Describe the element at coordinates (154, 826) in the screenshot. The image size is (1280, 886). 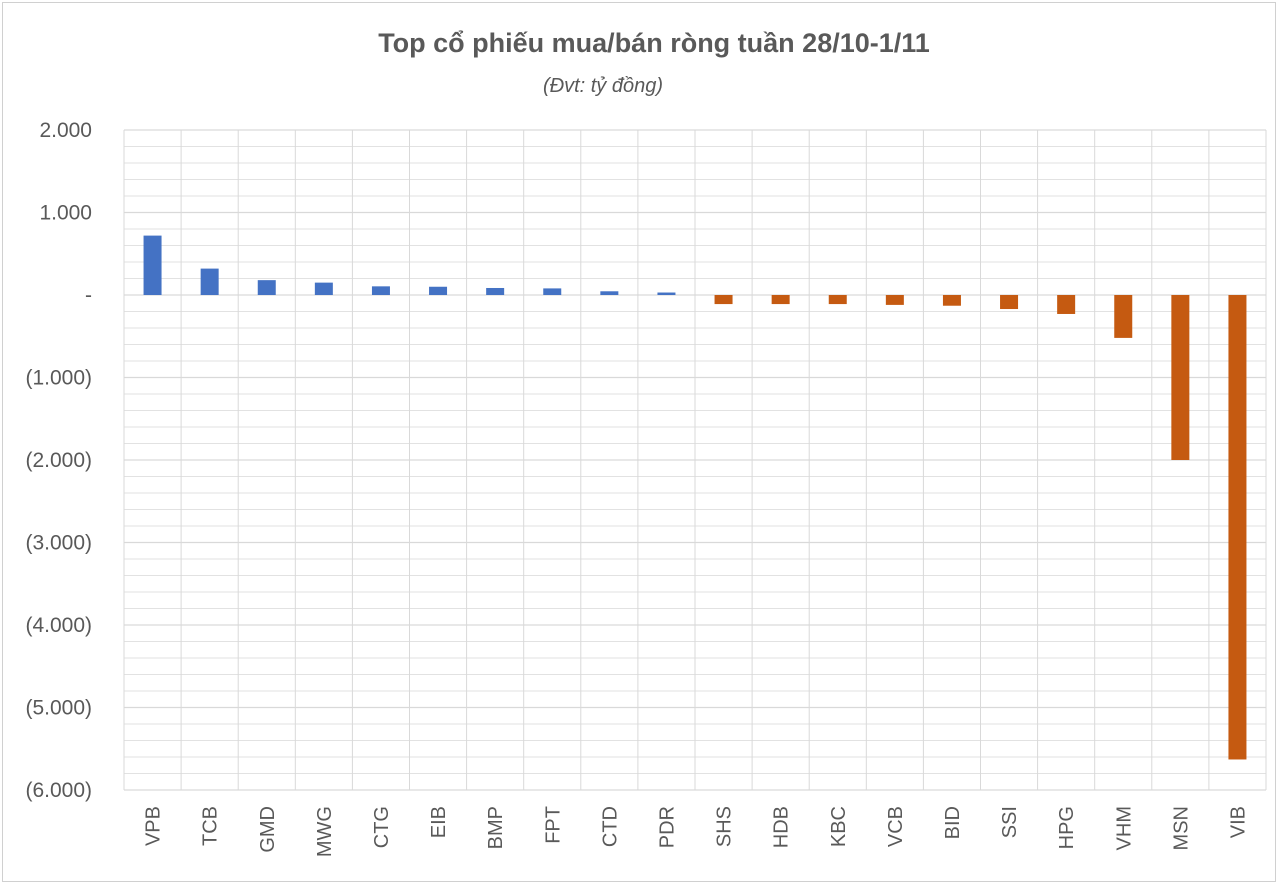
I see `x-tick-label: VPB` at that location.